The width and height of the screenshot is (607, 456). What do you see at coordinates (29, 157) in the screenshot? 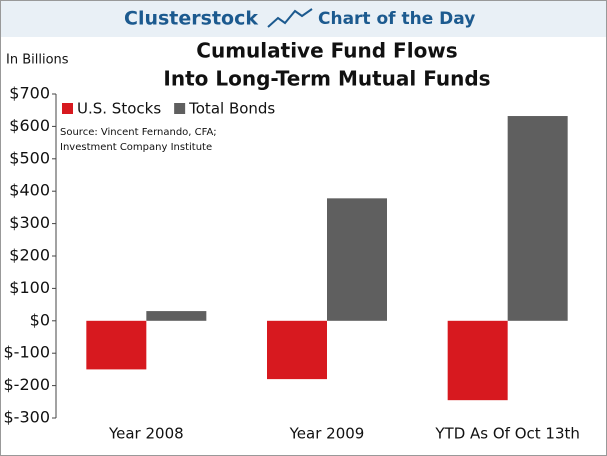
I see `y-tick-label: $500` at bounding box center [29, 157].